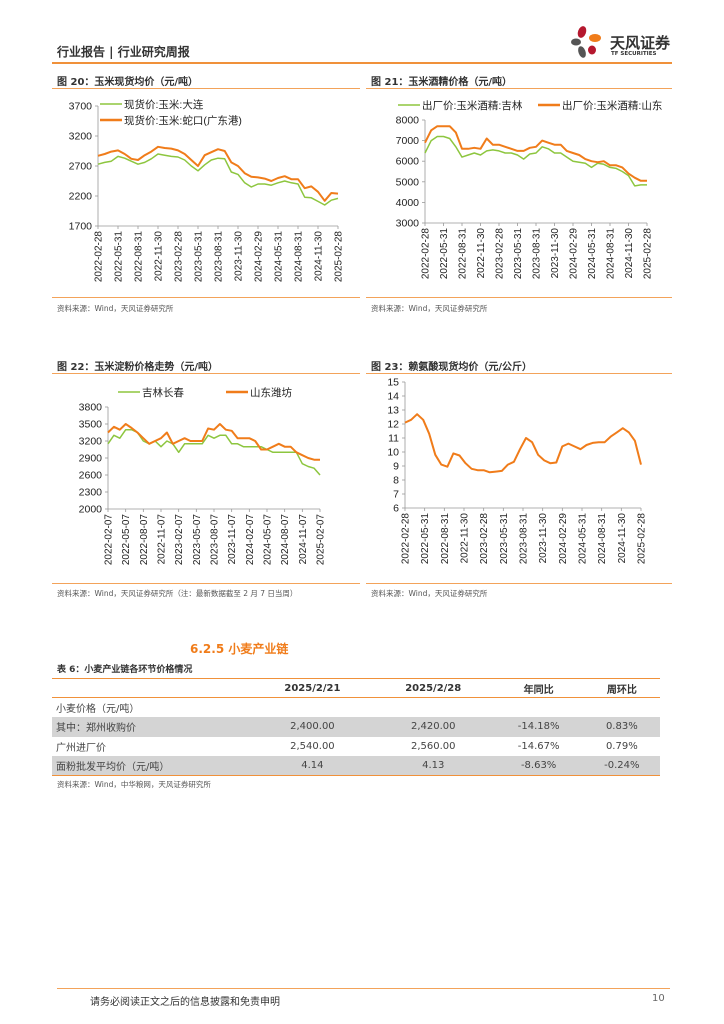 This screenshot has width=724, height=1024. What do you see at coordinates (91, 476) in the screenshot?
I see `y-tick-label: 2600` at bounding box center [91, 476].